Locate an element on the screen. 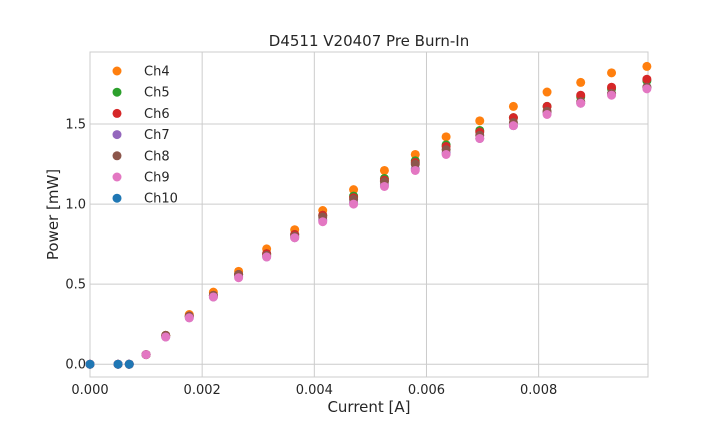 This screenshot has width=720, height=436. legend: Ch4 Ch5 Ch6 Ch7 Ch8 Ch9 Ch10 is located at coordinates (145, 136).